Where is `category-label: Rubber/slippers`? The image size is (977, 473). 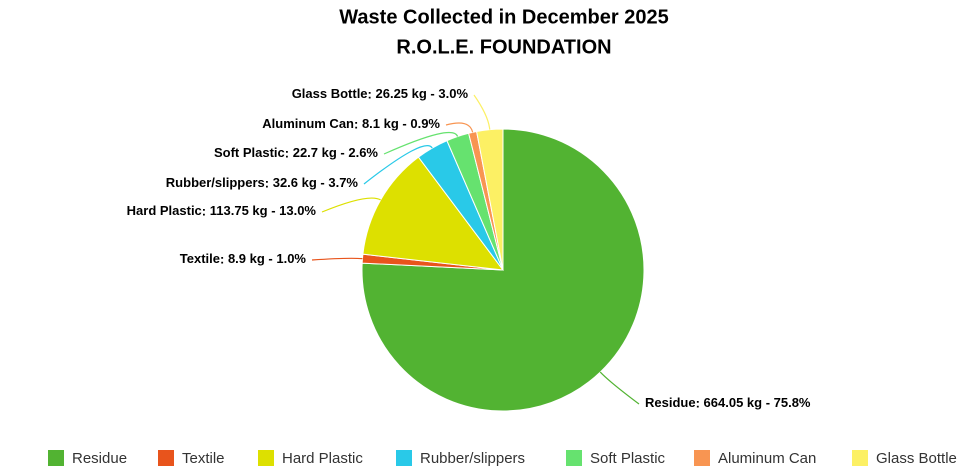 category-label: Rubber/slippers is located at coordinates (215, 182).